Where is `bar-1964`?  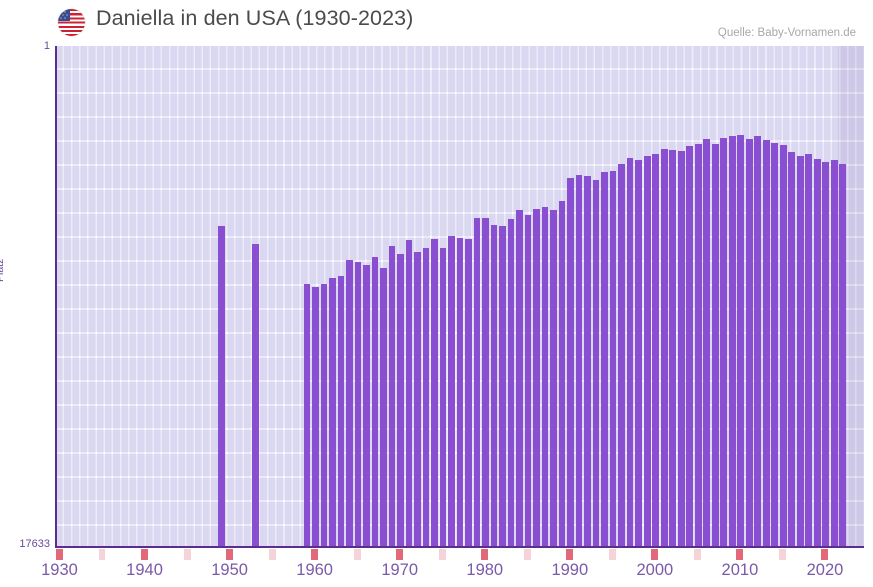 bar-1964 is located at coordinates (349, 403).